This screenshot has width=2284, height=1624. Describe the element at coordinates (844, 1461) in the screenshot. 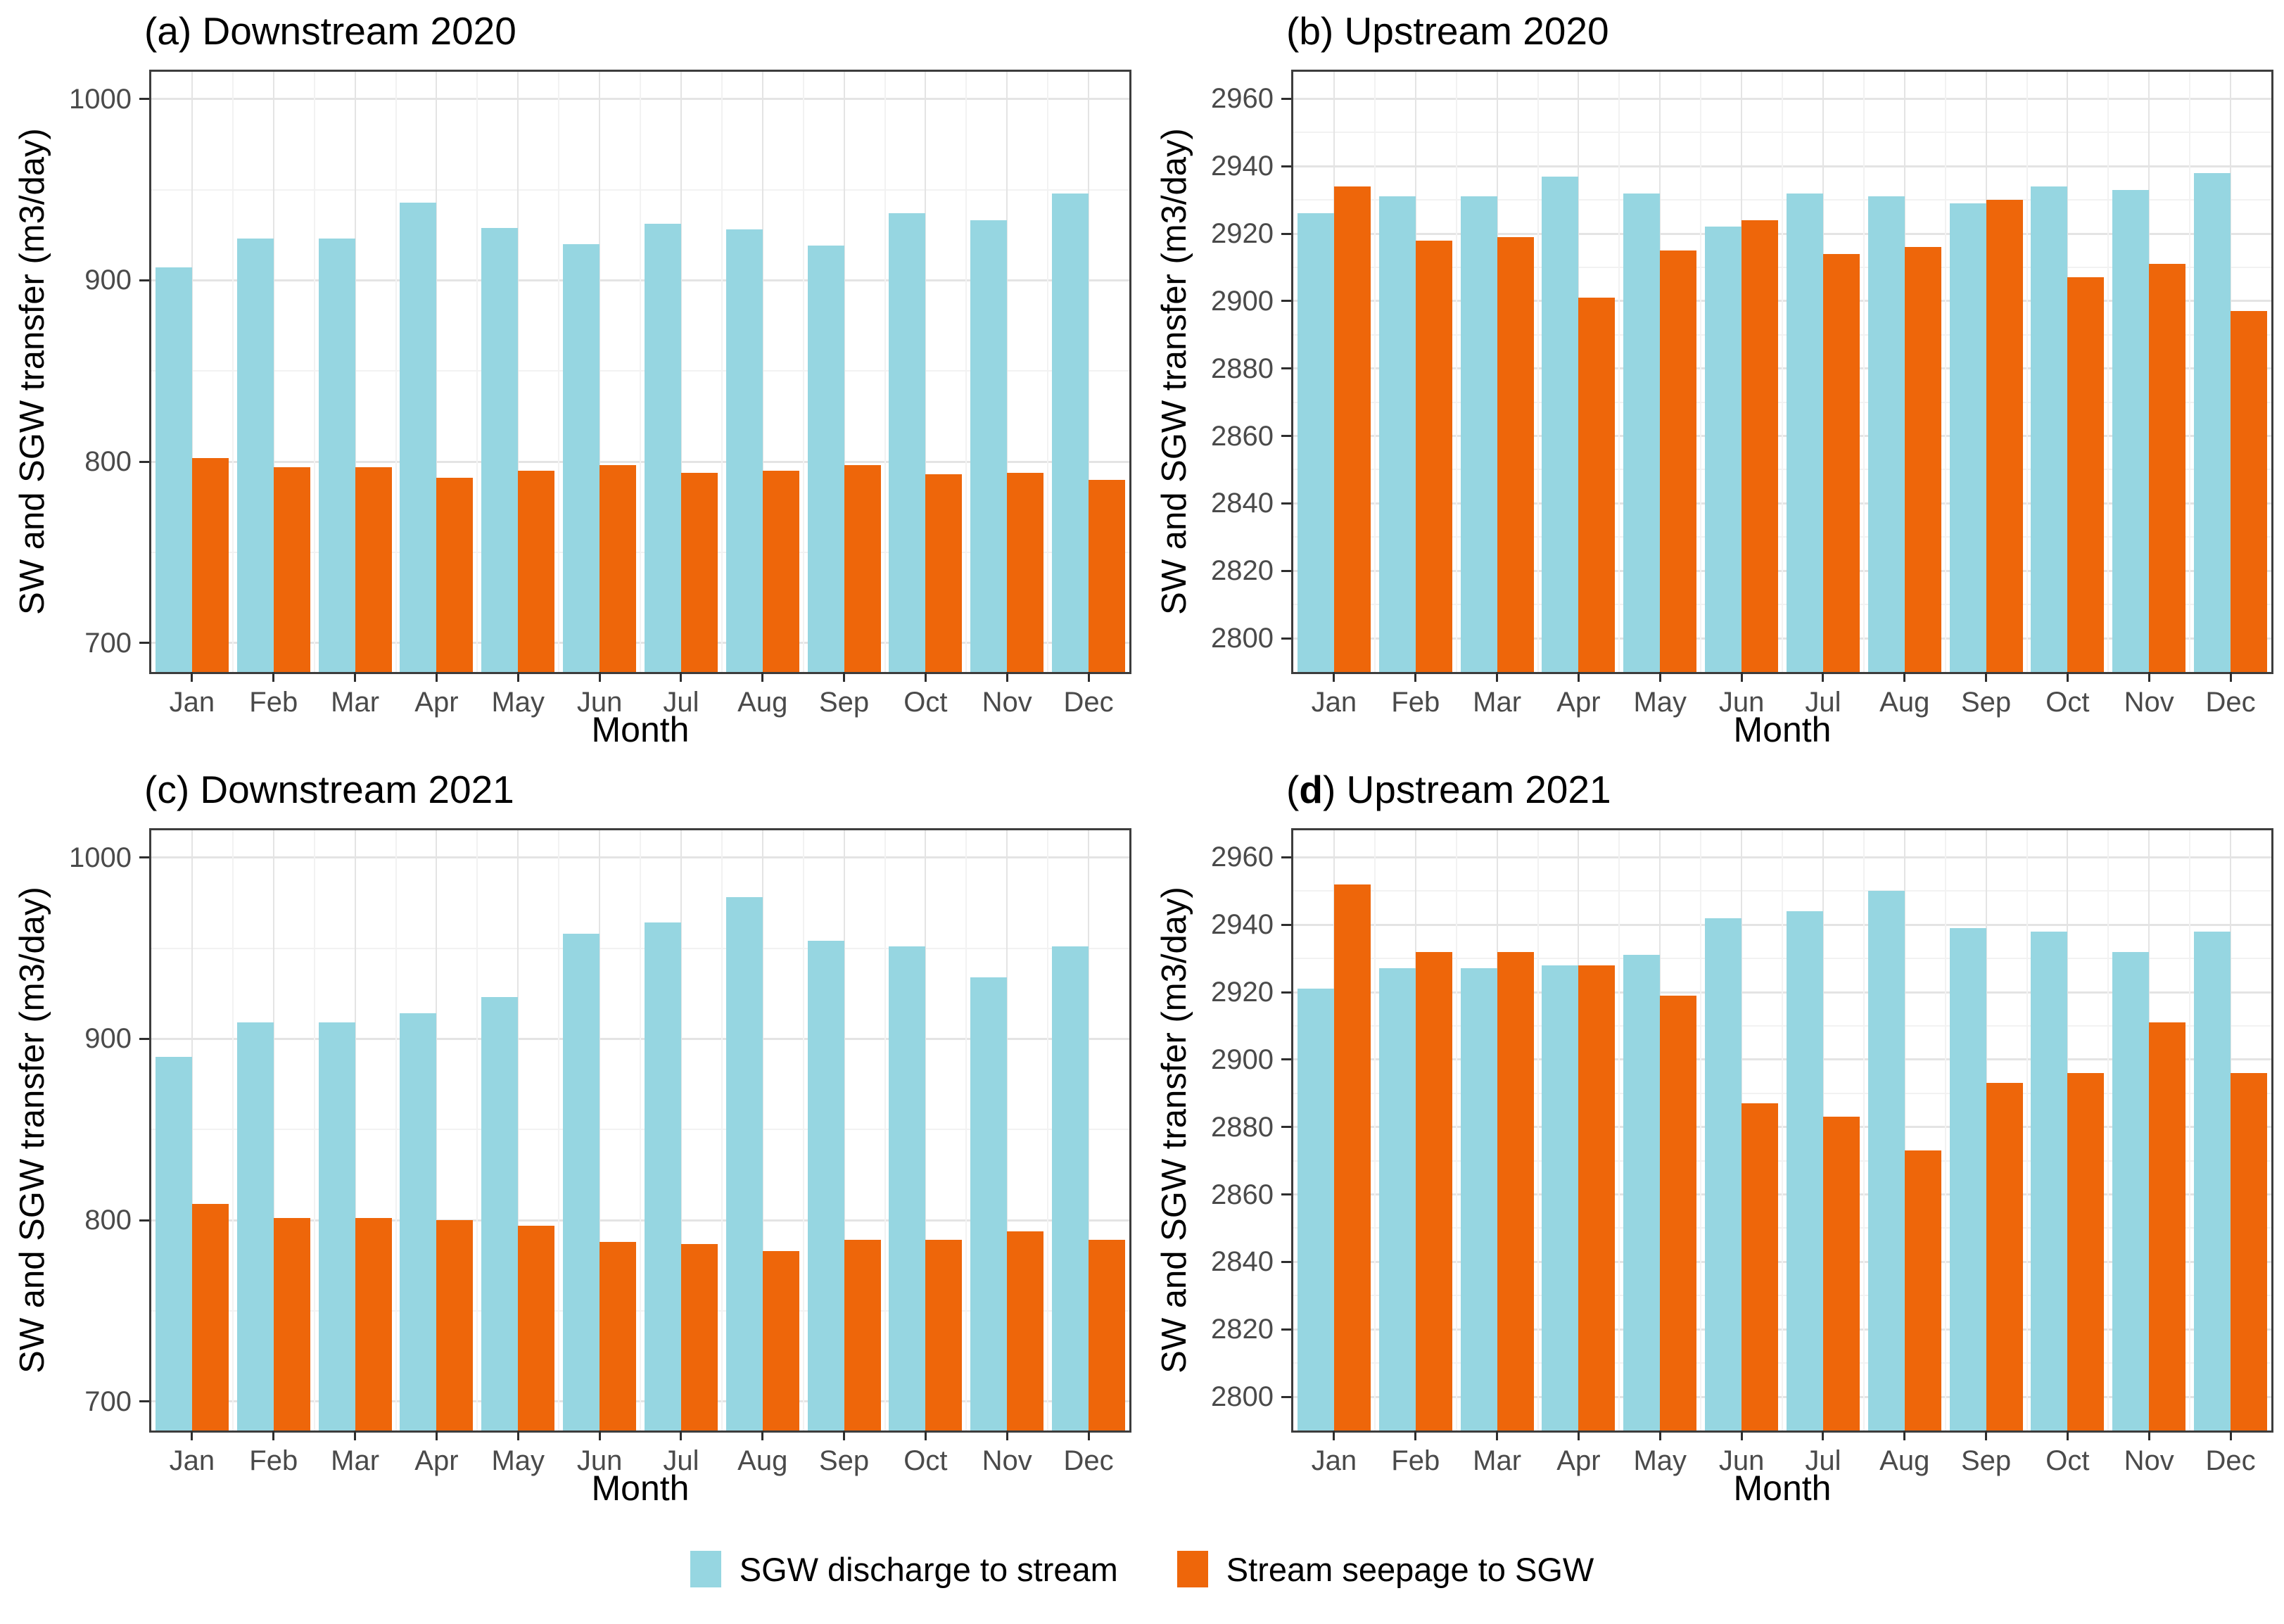

I see `x-tick-label: Sep` at that location.